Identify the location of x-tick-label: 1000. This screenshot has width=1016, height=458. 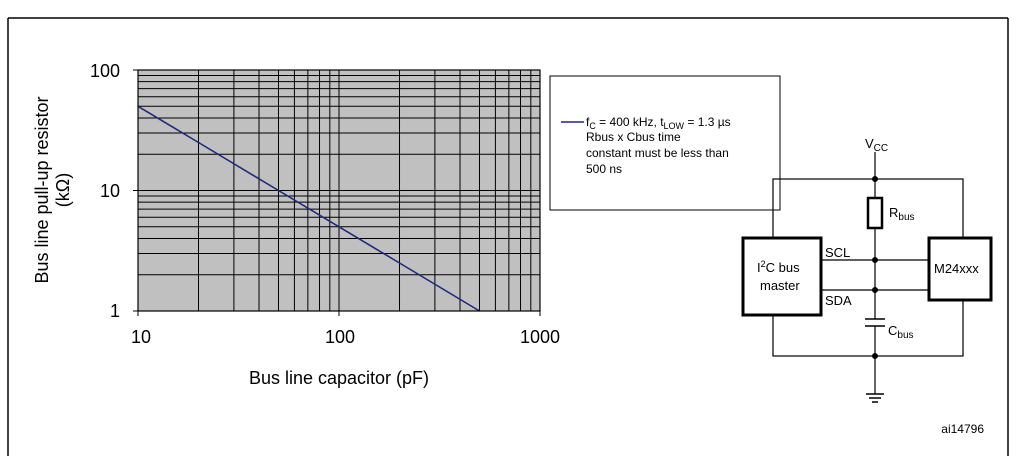
(540, 337).